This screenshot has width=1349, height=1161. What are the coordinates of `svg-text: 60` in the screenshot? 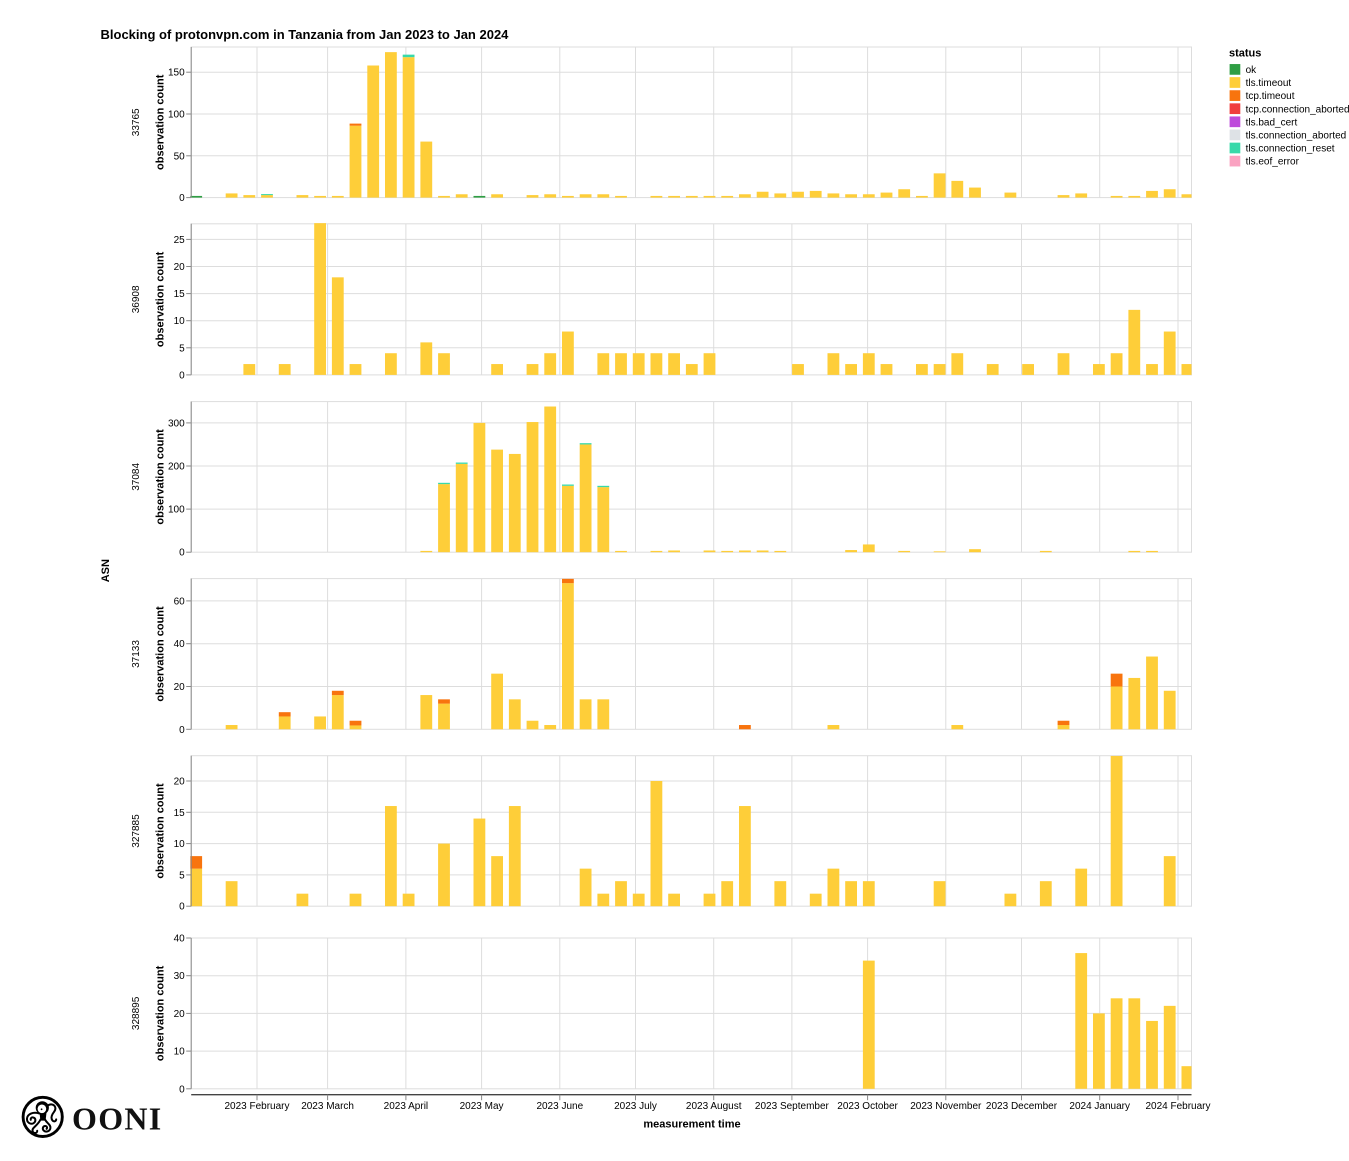 It's located at (180, 601).